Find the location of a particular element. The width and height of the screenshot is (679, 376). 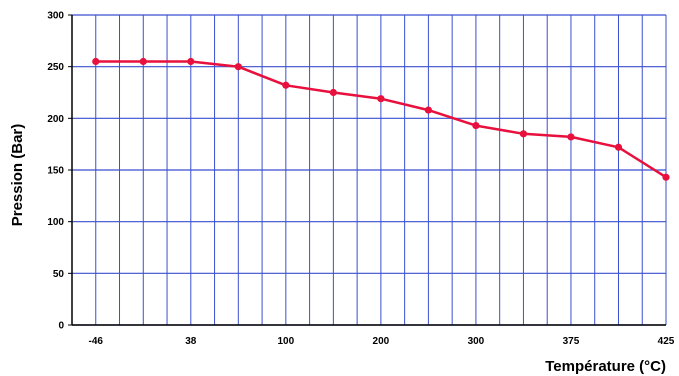

x-tick-label: 425 is located at coordinates (666, 341).